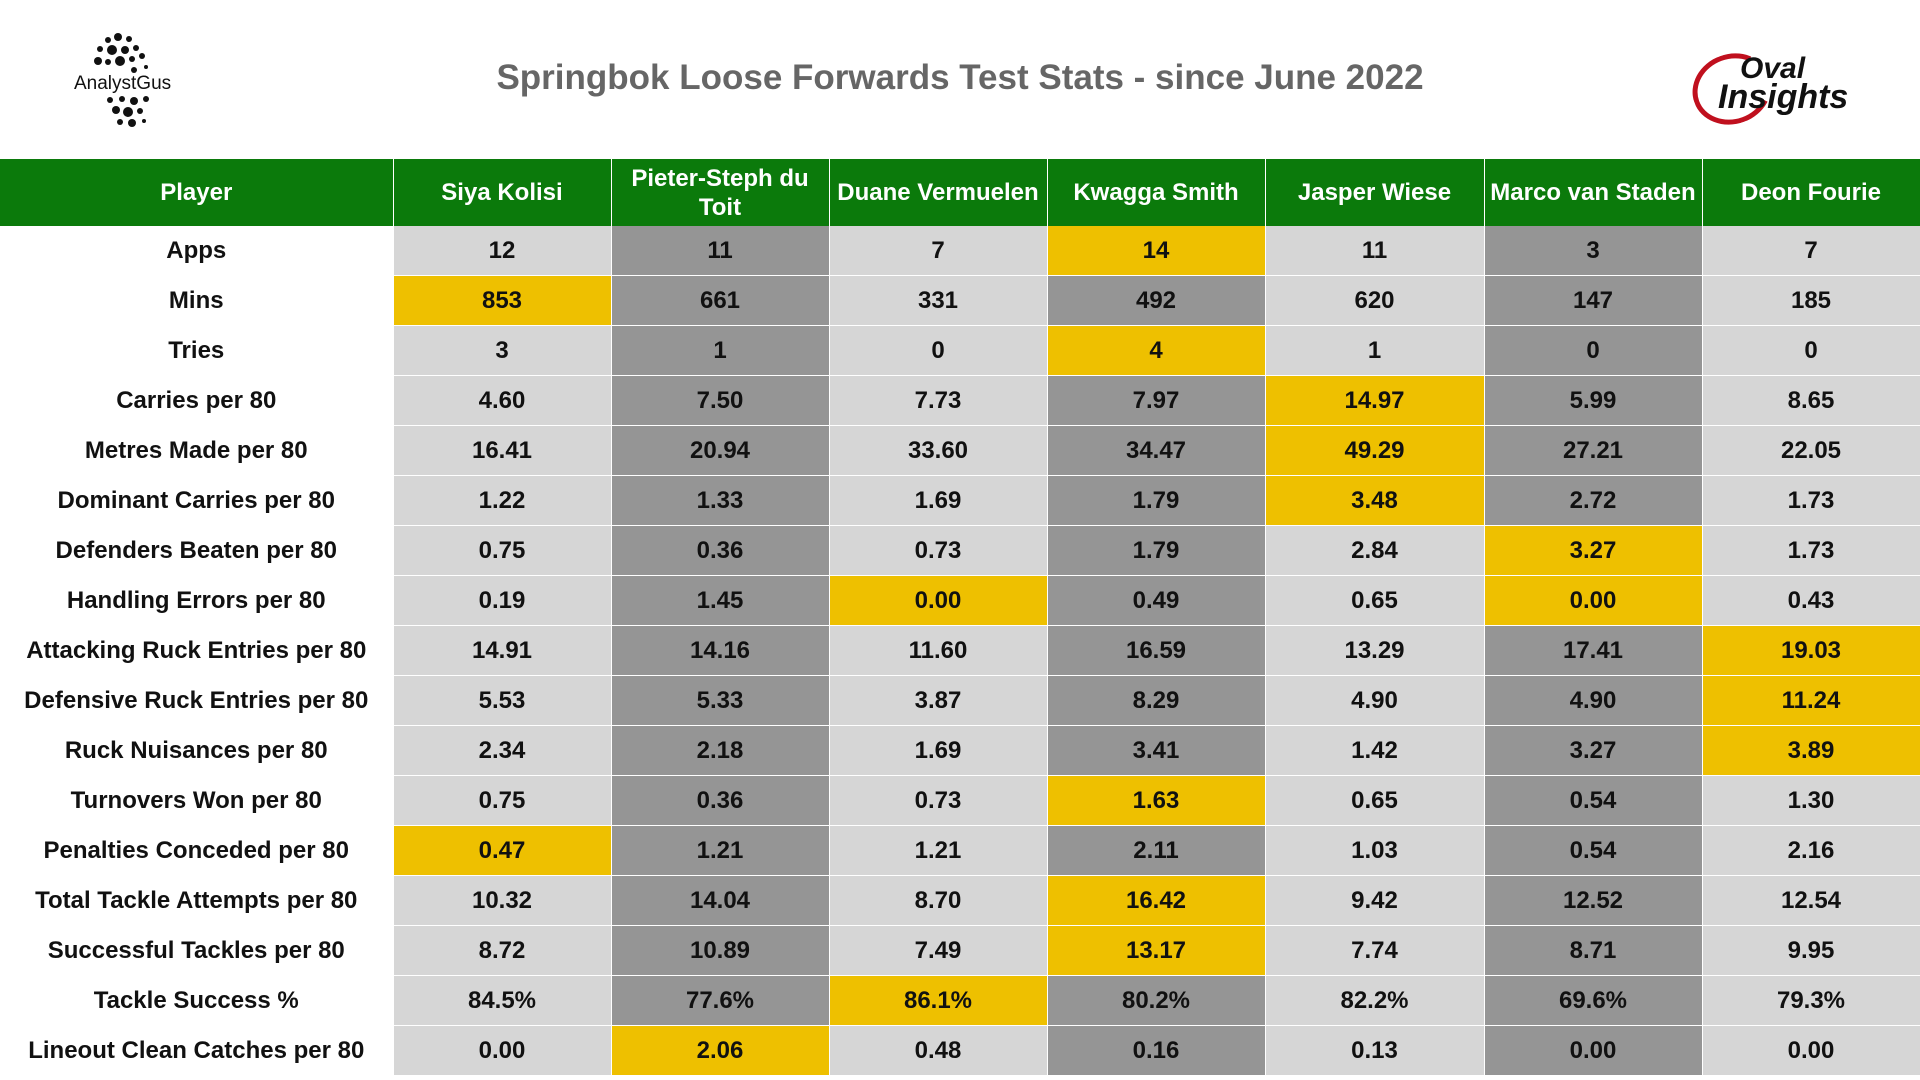  What do you see at coordinates (1375, 950) in the screenshot?
I see `value-cell: 7.74` at bounding box center [1375, 950].